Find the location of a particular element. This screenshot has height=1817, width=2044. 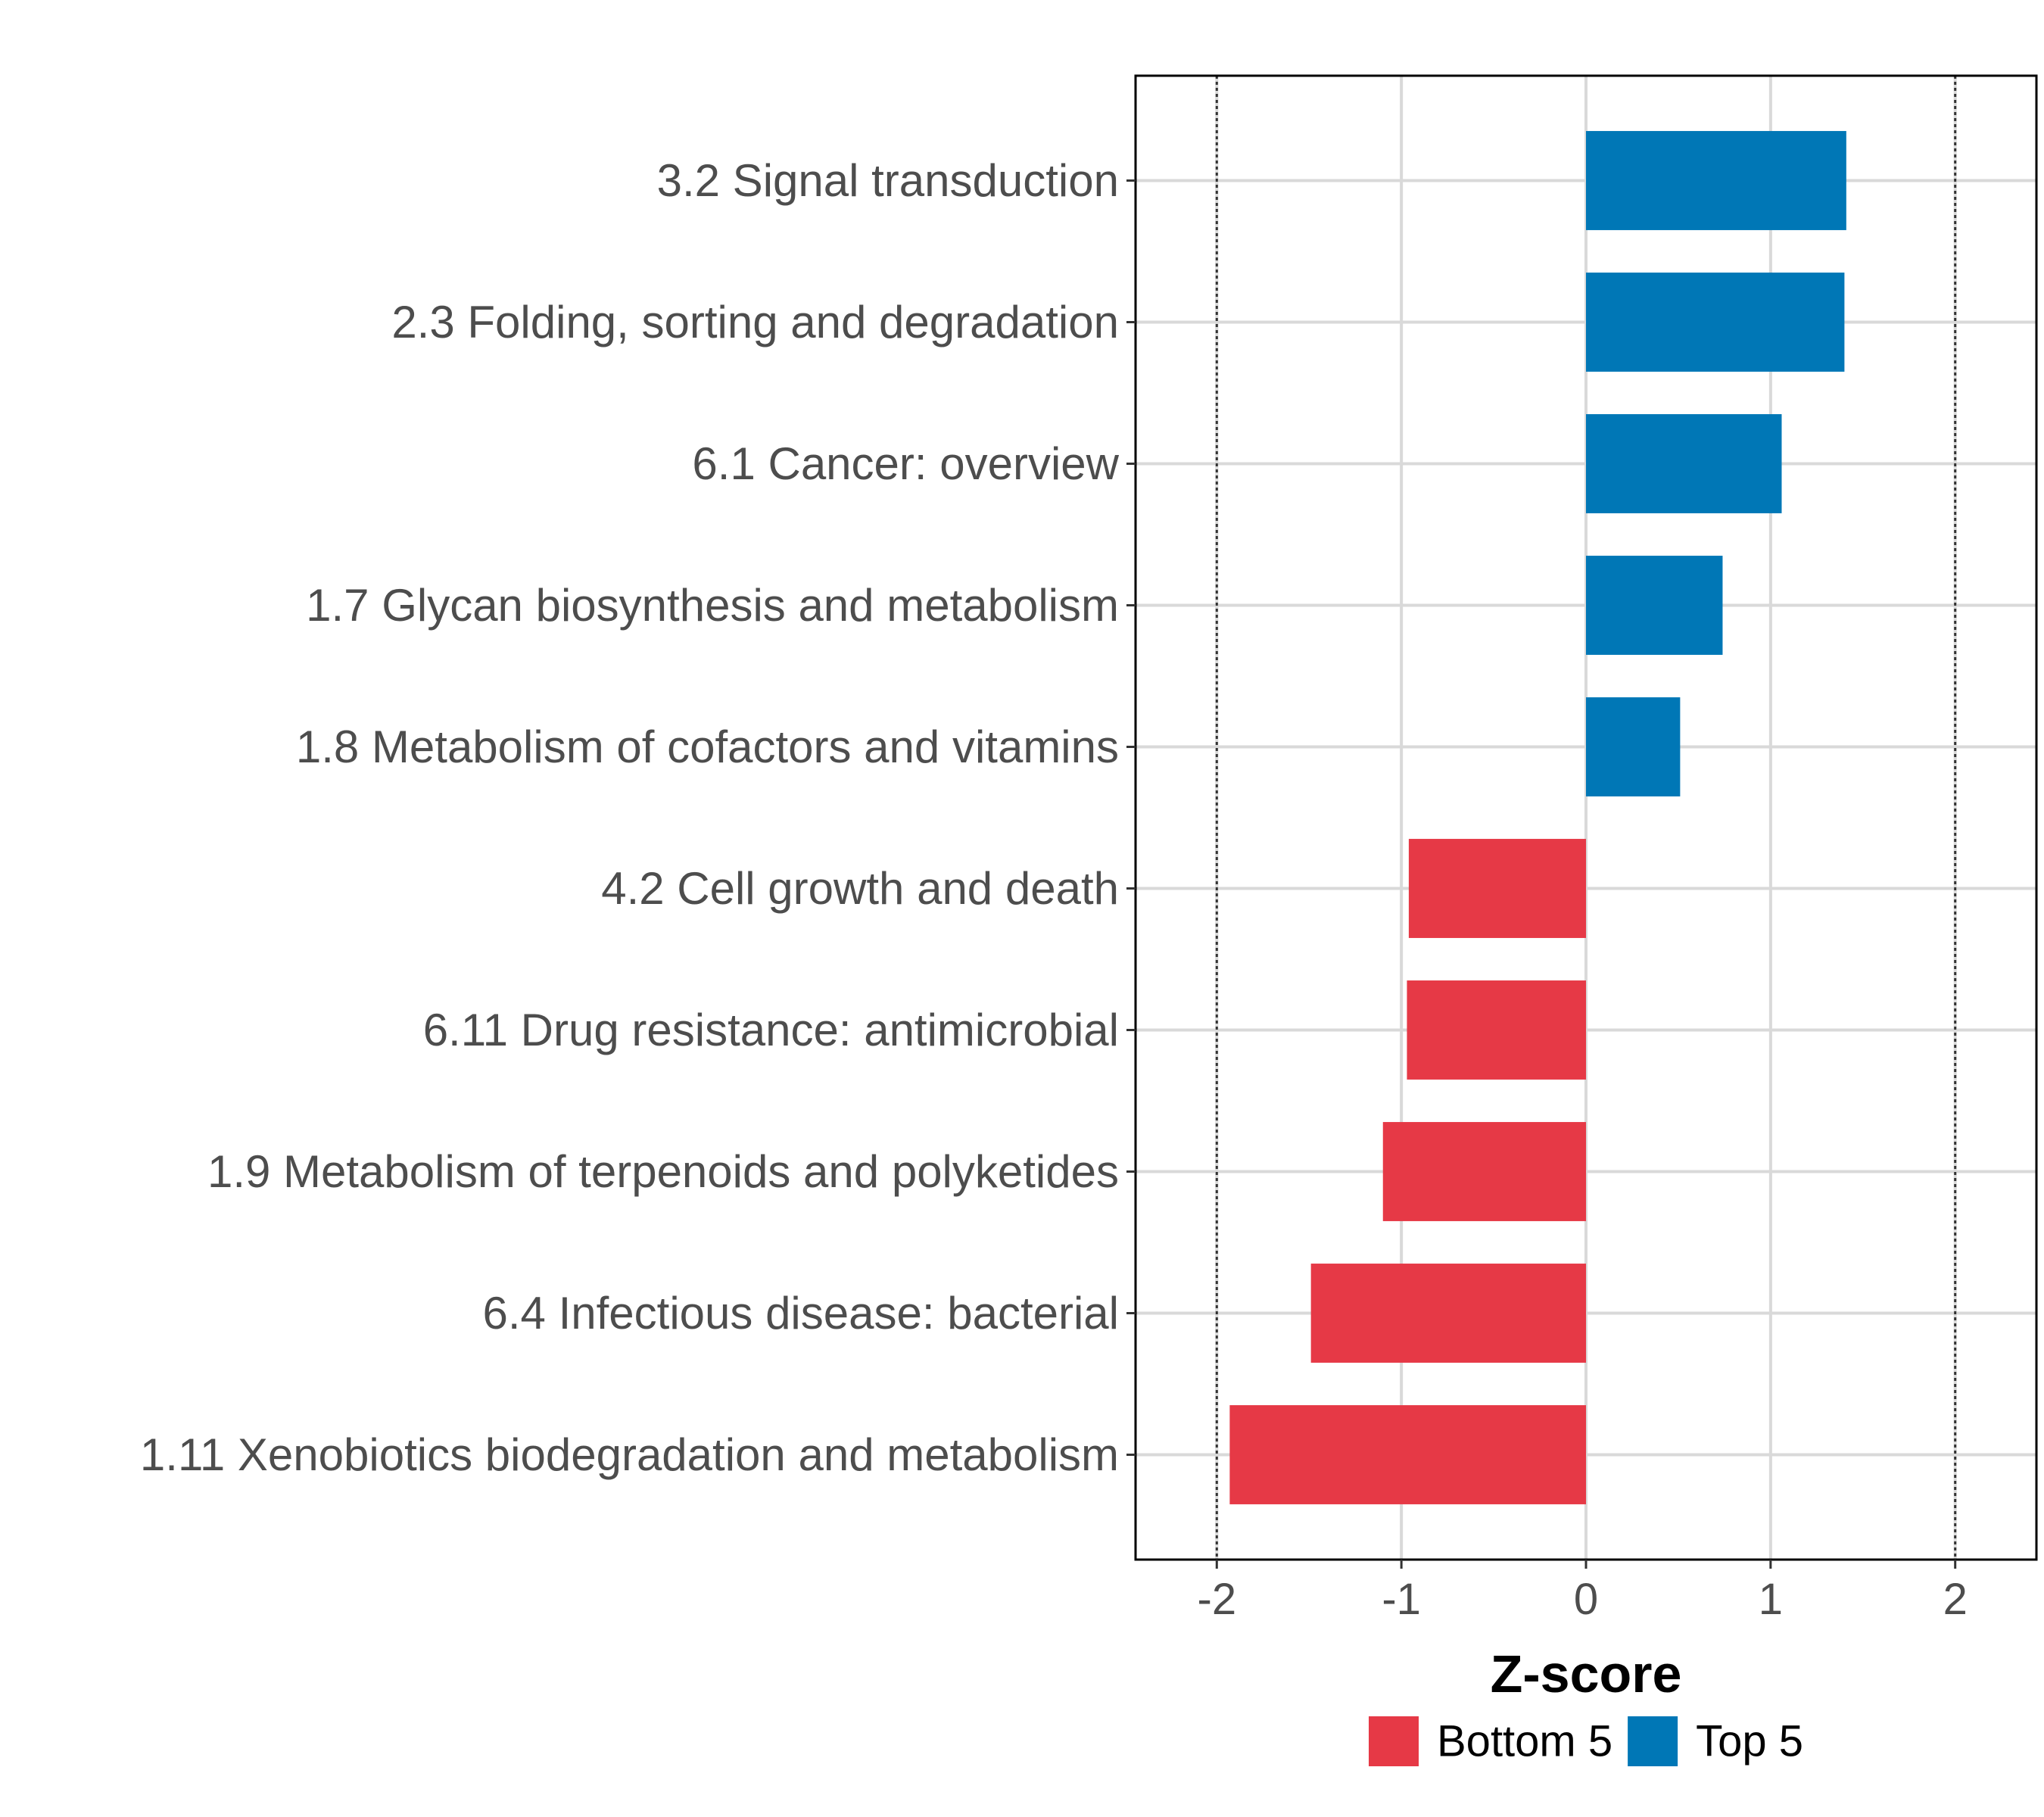

legend: Bottom 5 Top 5 is located at coordinates (1586, 1741).